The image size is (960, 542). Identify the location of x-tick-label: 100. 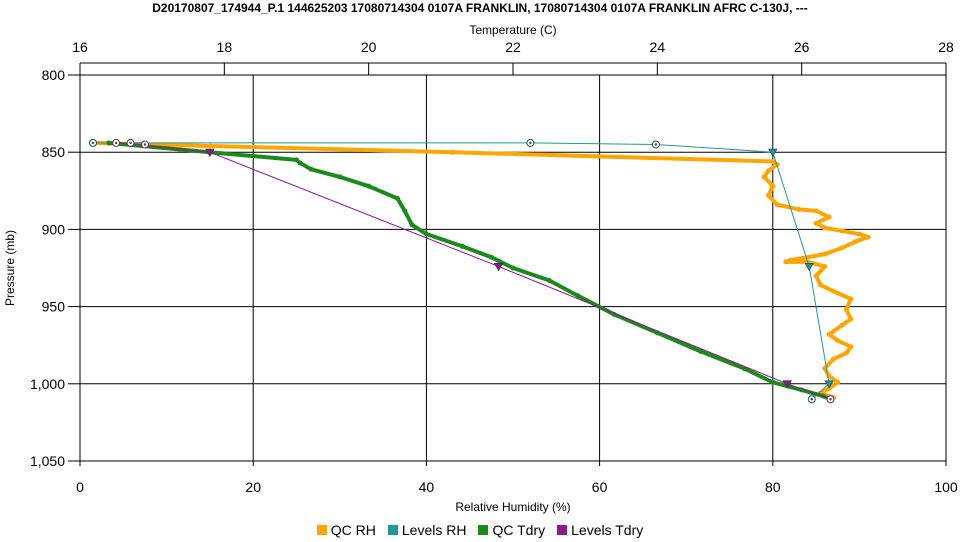
(946, 487).